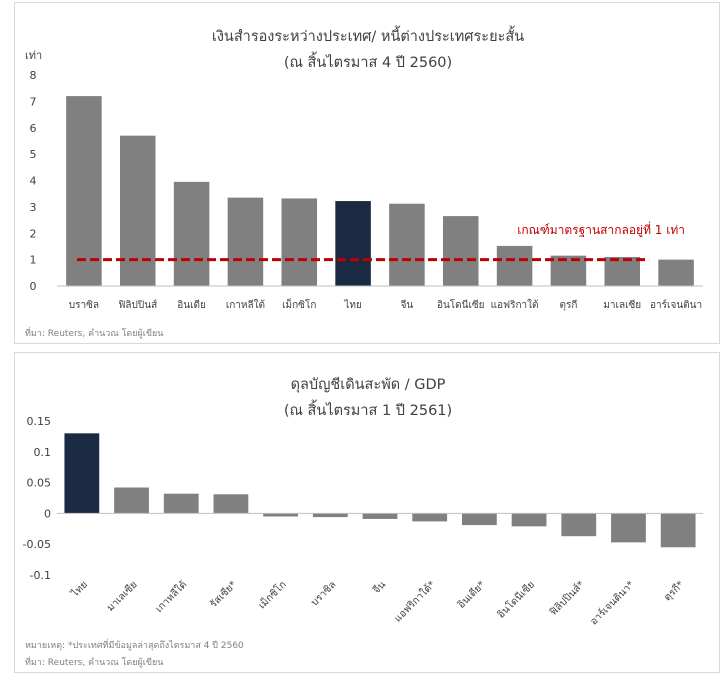 The image size is (727, 675). Describe the element at coordinates (191, 305) in the screenshot. I see `category-label: อินเดีย` at that location.